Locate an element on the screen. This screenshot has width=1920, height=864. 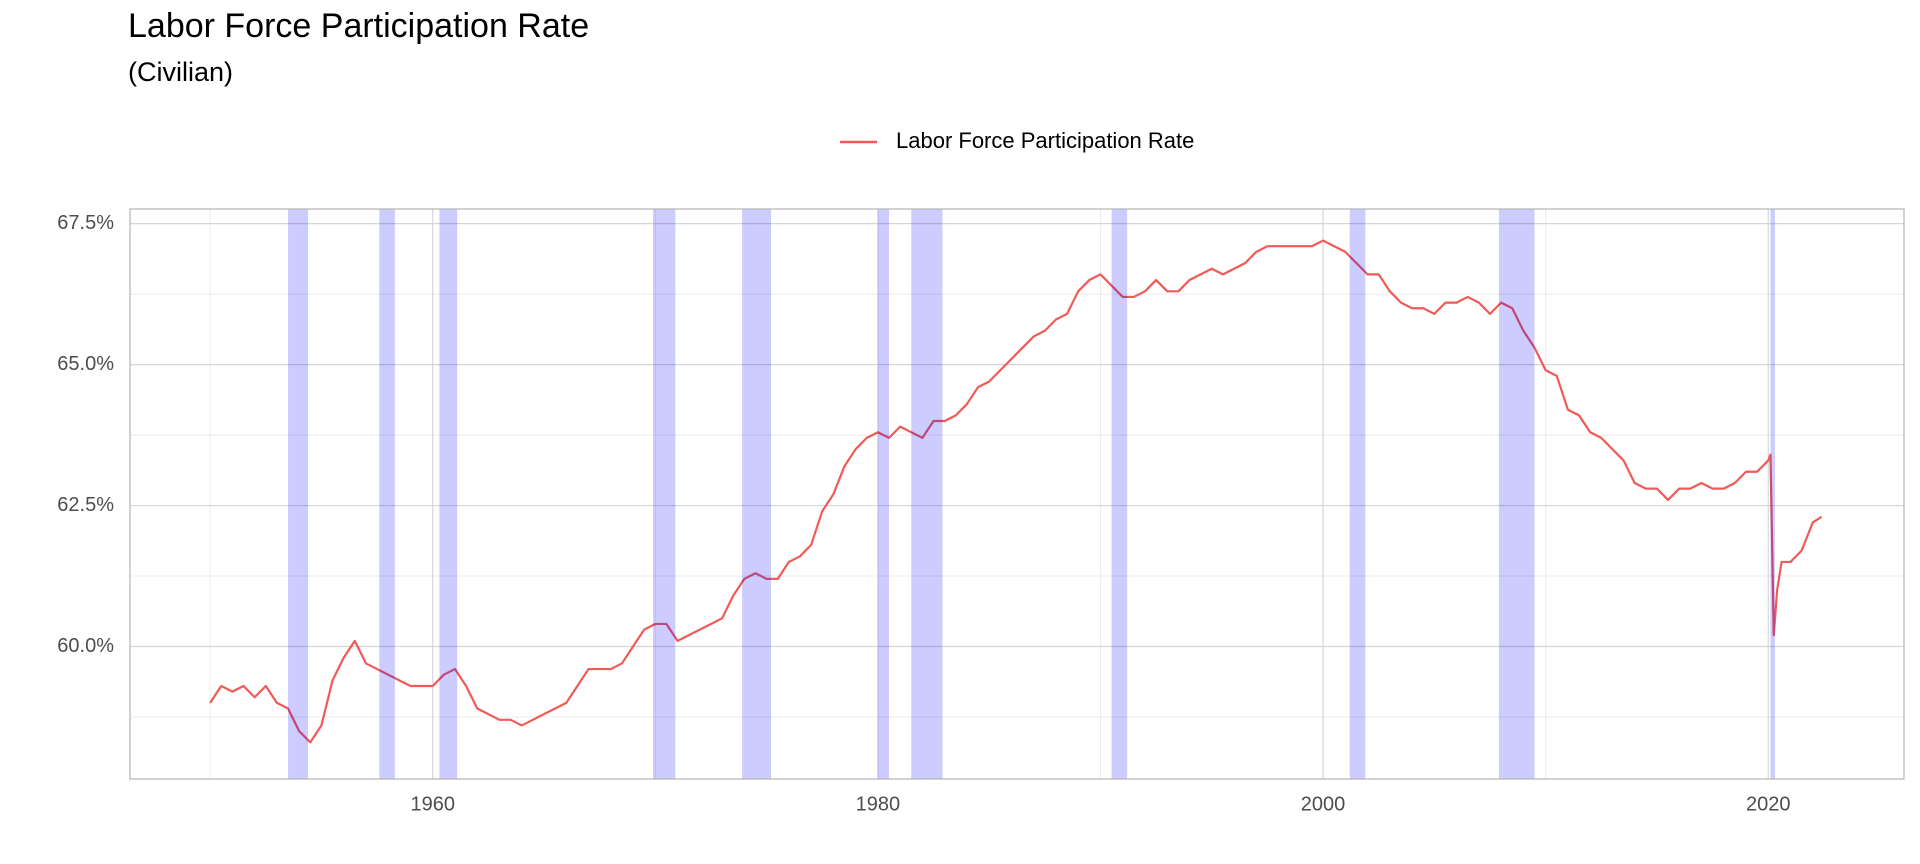
y-tick-label: 60.0% is located at coordinates (85, 646).